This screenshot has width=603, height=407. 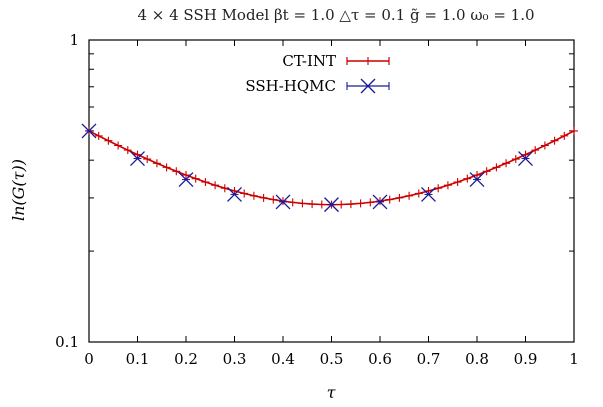 What do you see at coordinates (380, 359) in the screenshot?
I see `x-tick-label: 0.6` at bounding box center [380, 359].